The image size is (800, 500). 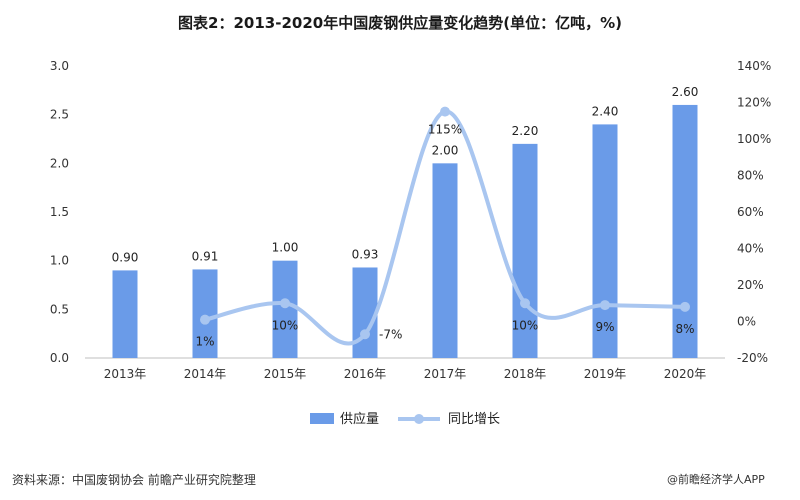 What do you see at coordinates (750, 212) in the screenshot?
I see `y-right-tick-label: 60%` at bounding box center [750, 212].